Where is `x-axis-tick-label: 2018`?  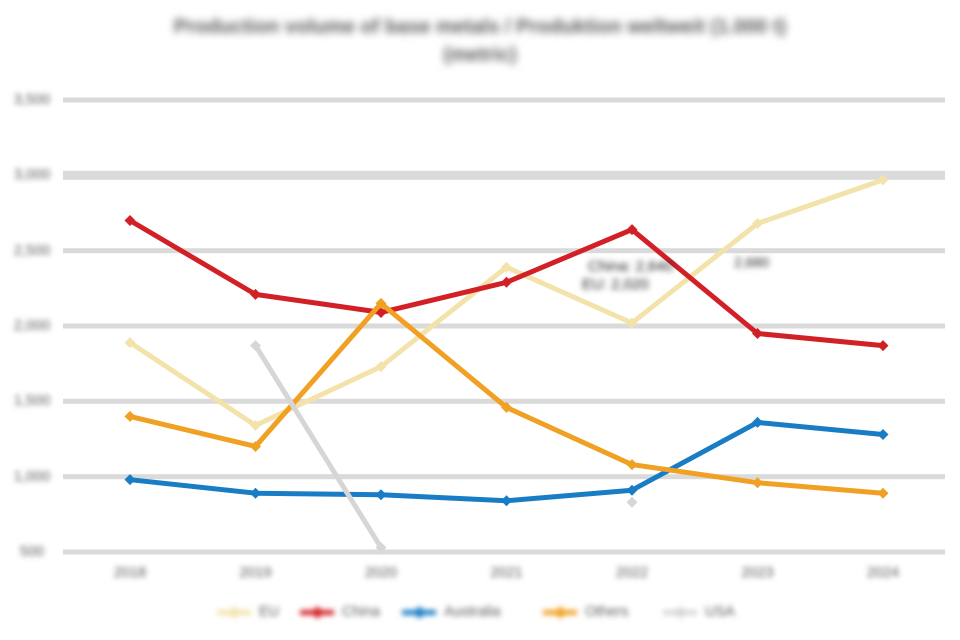
x-axis-tick-label: 2018 is located at coordinates (130, 573).